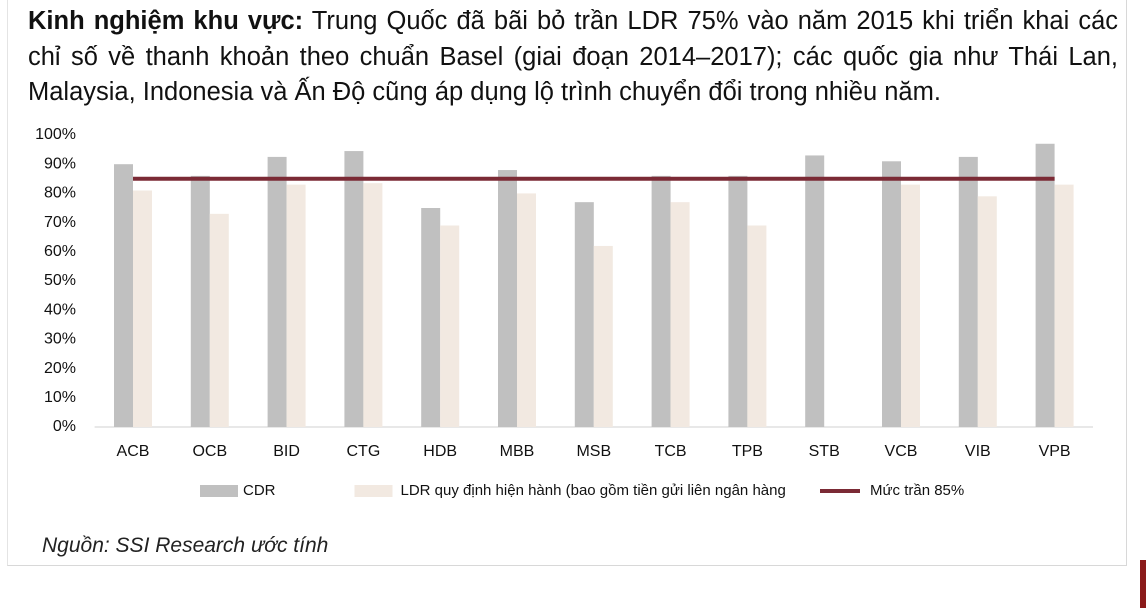 This screenshot has height=608, width=1146. I want to click on x-tick-label: VIB, so click(978, 451).